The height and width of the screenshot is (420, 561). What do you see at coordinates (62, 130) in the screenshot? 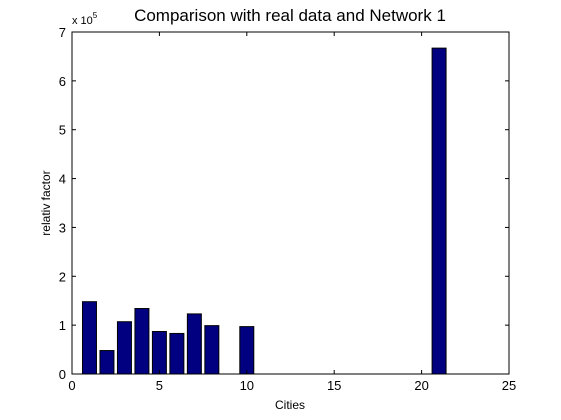
I see `y-tick-label: 5` at bounding box center [62, 130].